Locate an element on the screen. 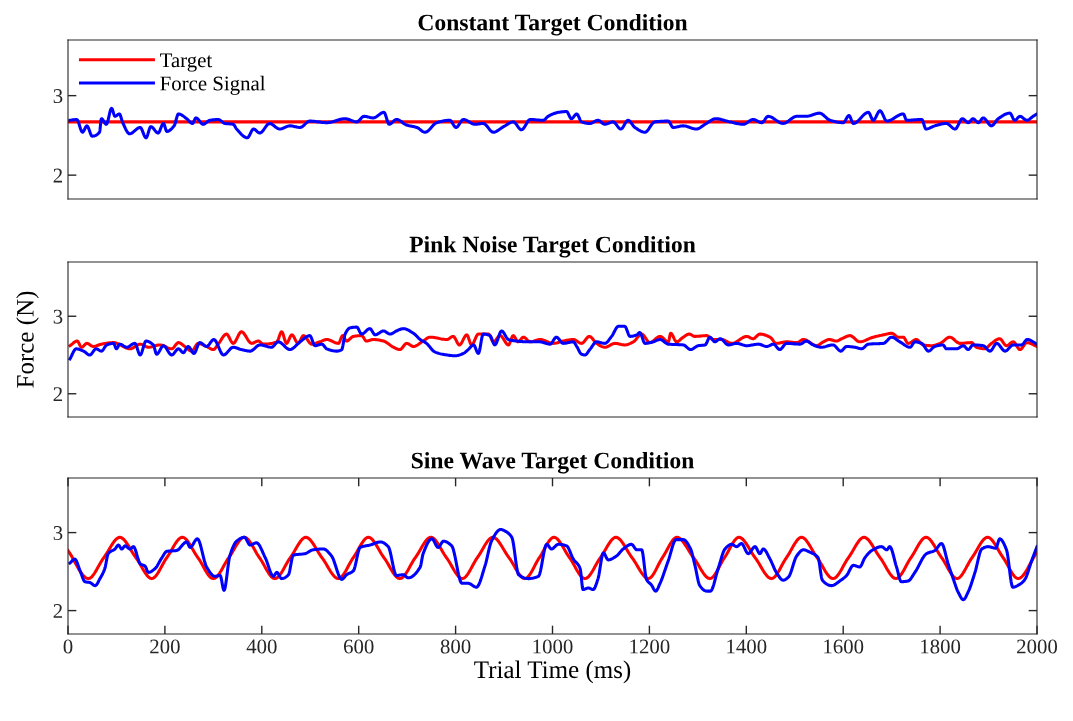 This screenshot has width=1073, height=721. x-tick-label: 200 is located at coordinates (165, 646).